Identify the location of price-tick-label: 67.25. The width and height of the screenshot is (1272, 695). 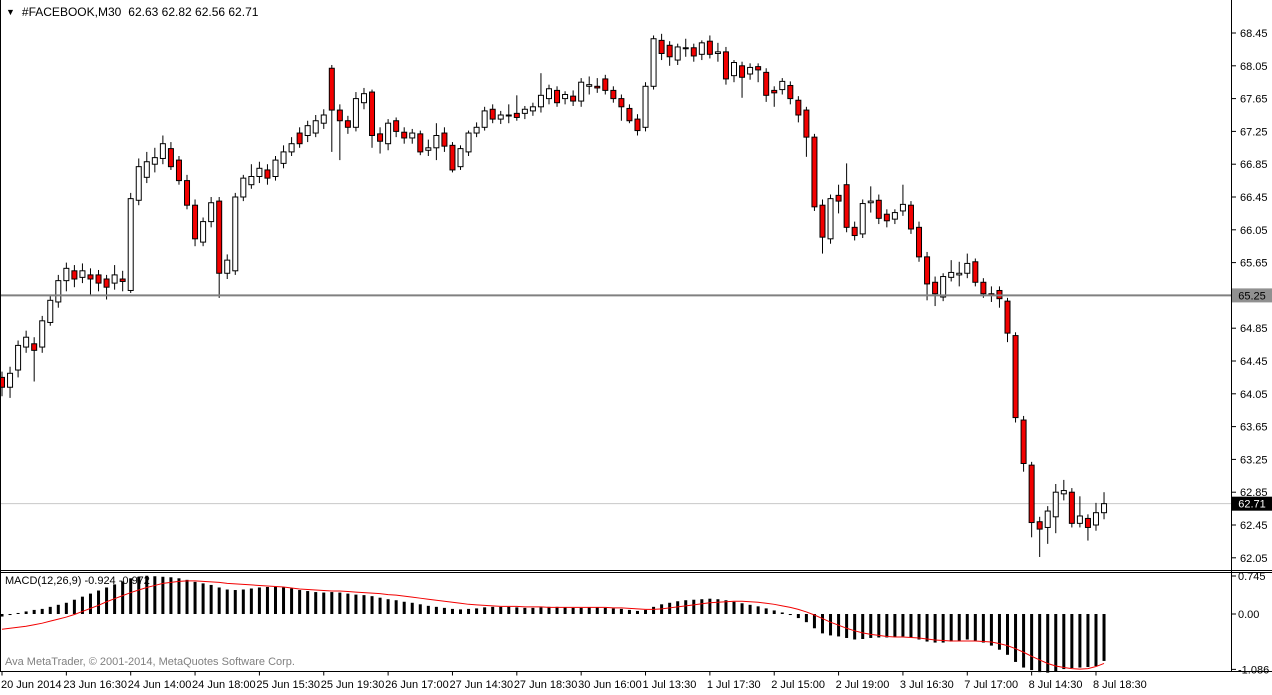
(1254, 132).